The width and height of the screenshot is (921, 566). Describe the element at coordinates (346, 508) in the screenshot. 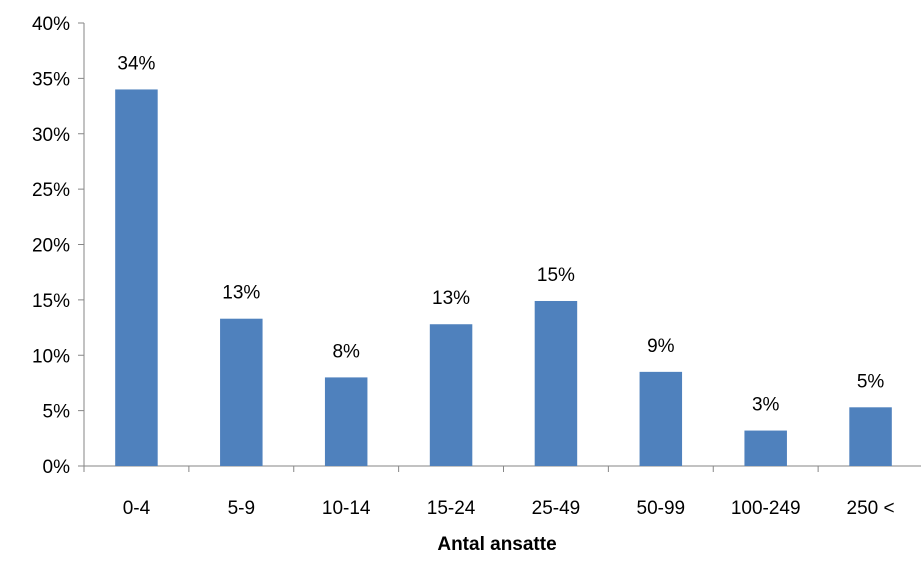

I see `x-tick-label: 10-14` at that location.